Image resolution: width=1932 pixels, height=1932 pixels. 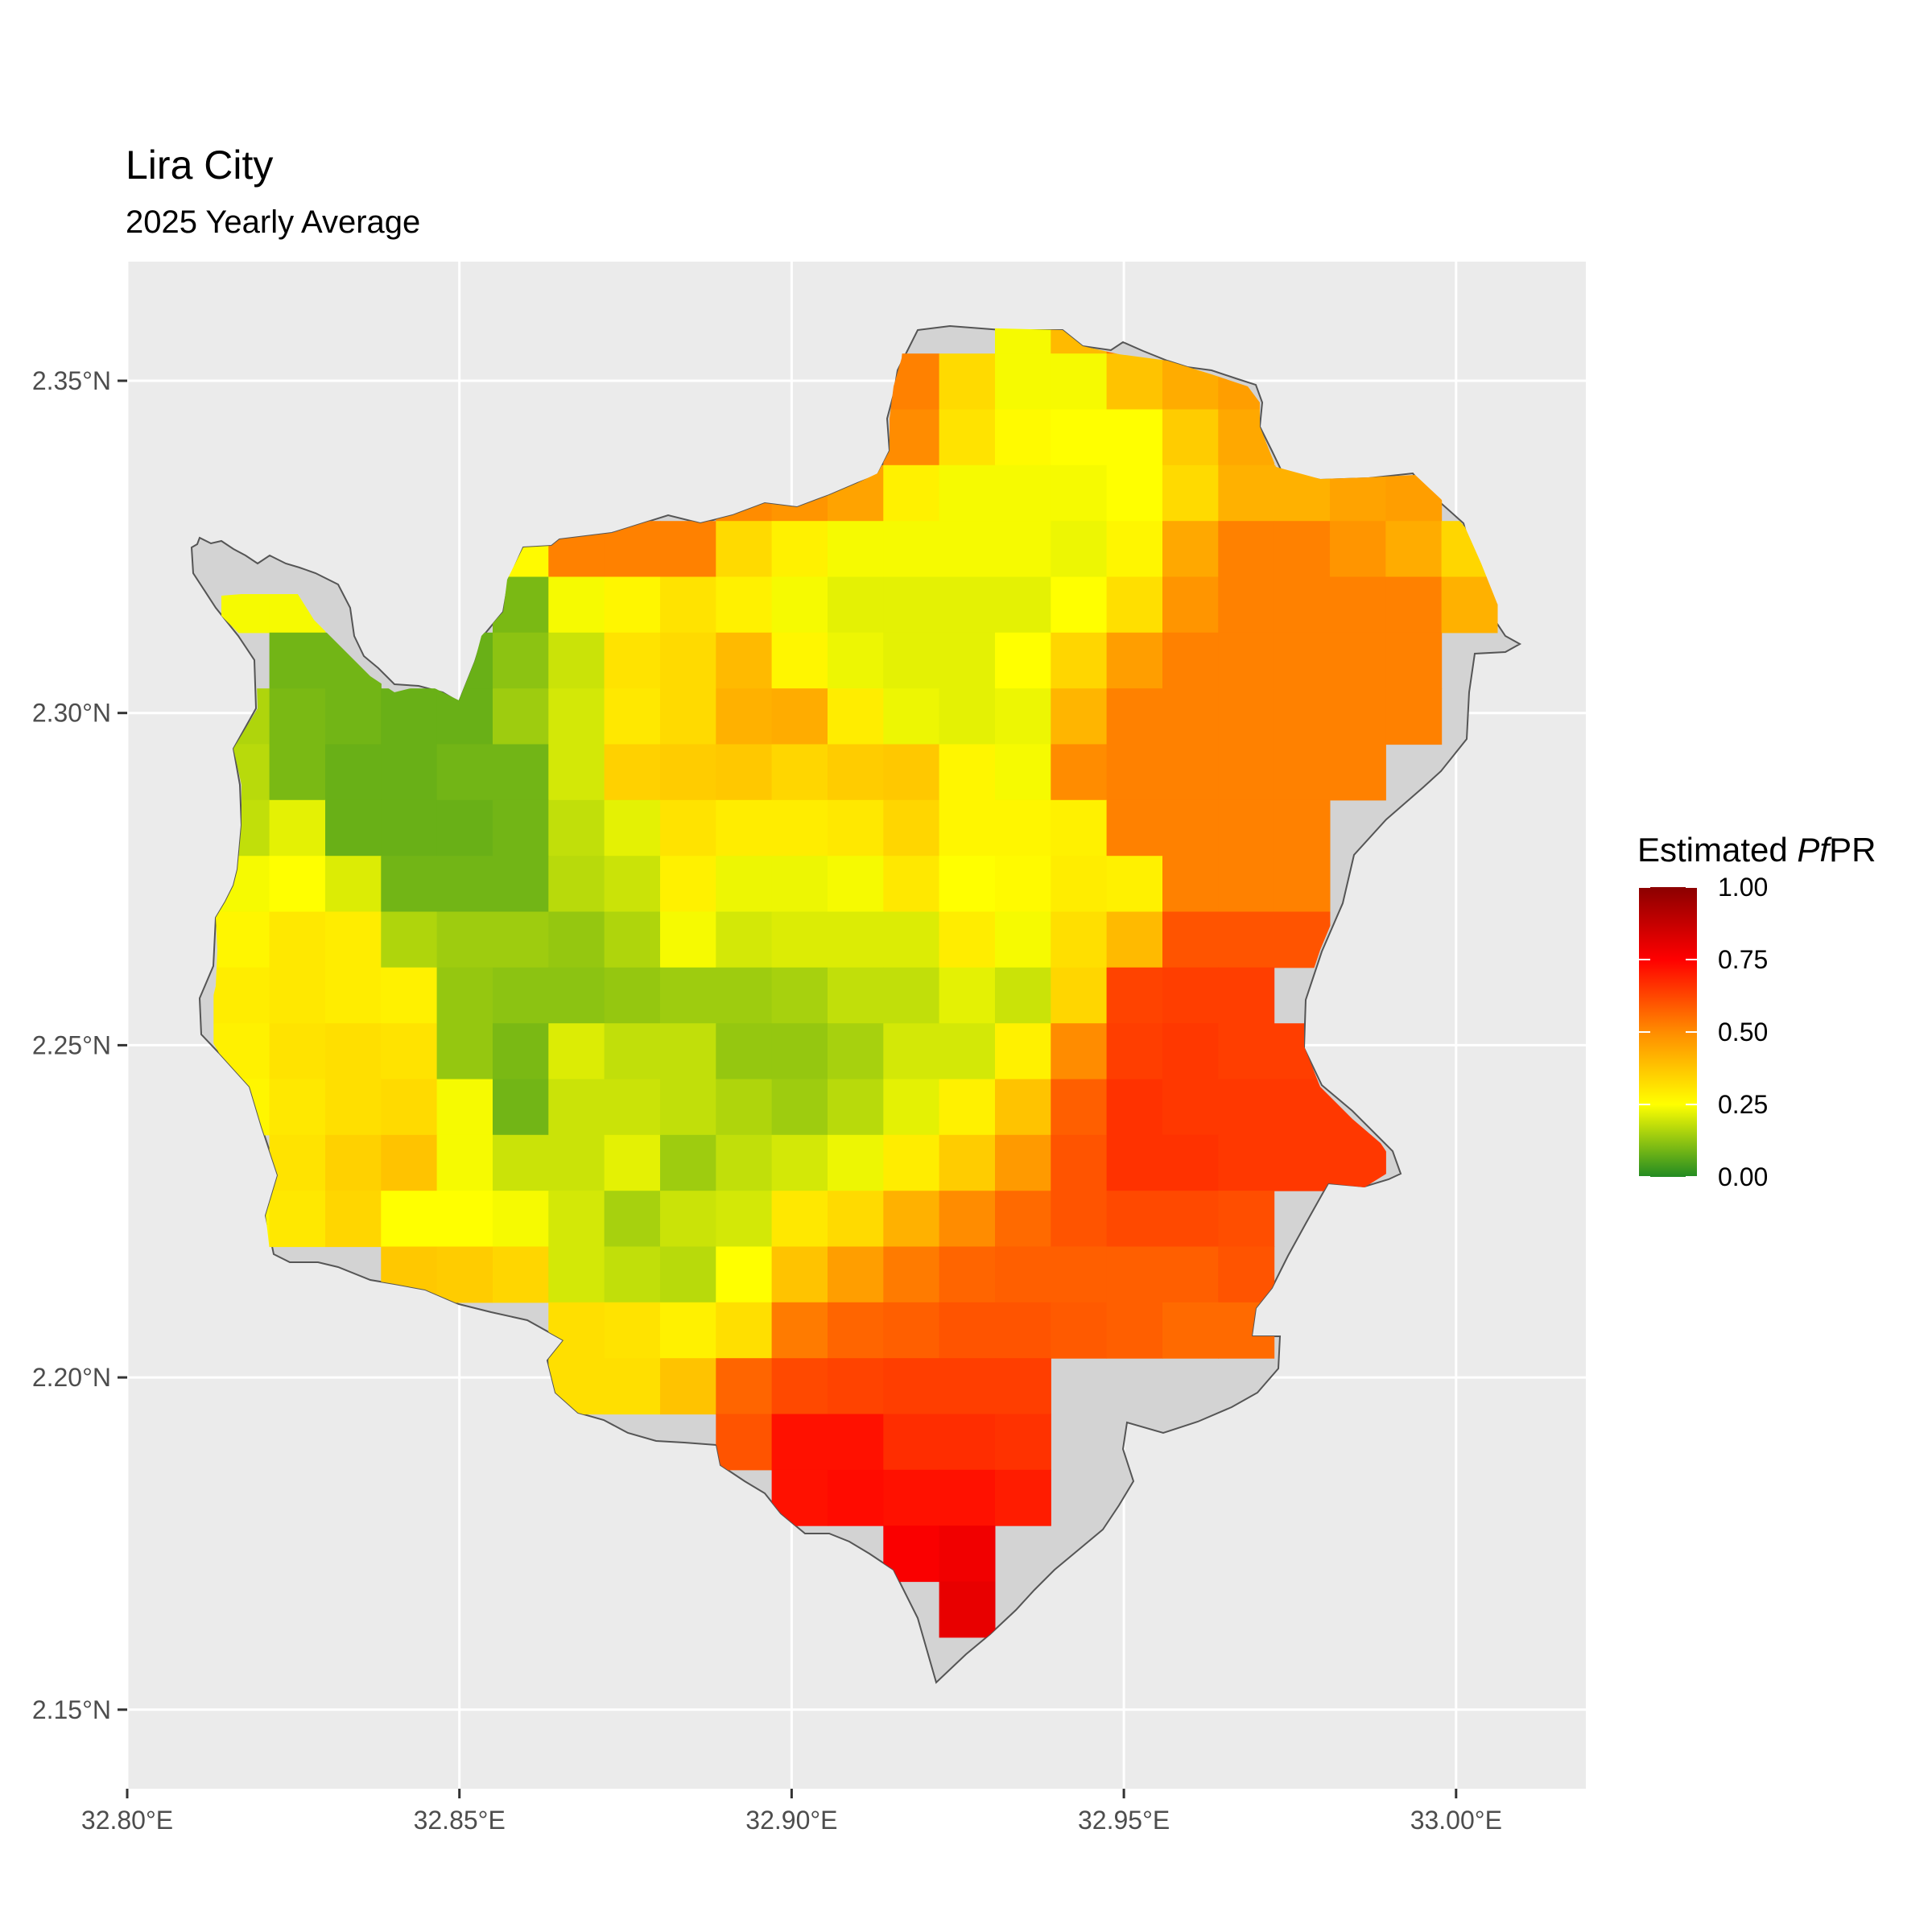 What do you see at coordinates (273, 222) in the screenshot?
I see `map-subtitle: 2025 Yearly Average` at bounding box center [273, 222].